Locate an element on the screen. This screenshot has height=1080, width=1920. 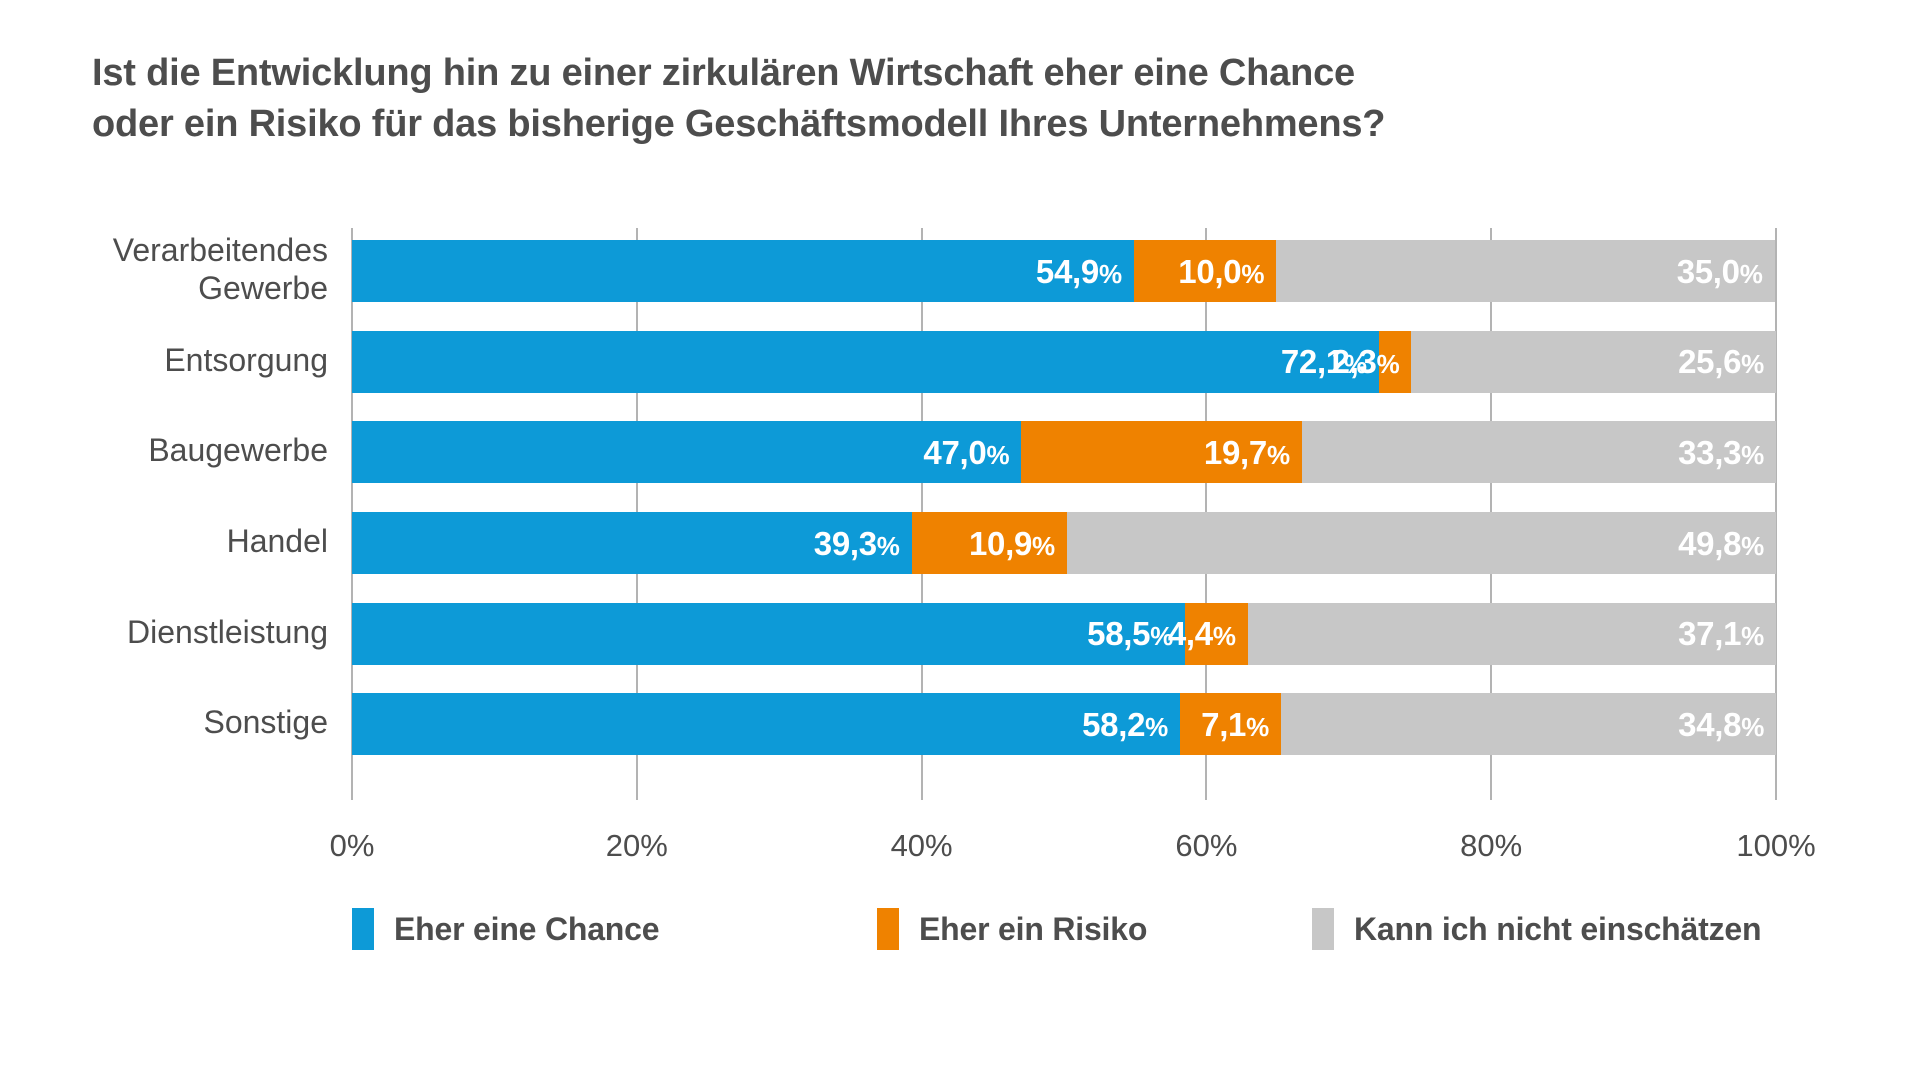
bar-row: 39,3% 10,9% 49,8% is located at coordinates (1064, 543).